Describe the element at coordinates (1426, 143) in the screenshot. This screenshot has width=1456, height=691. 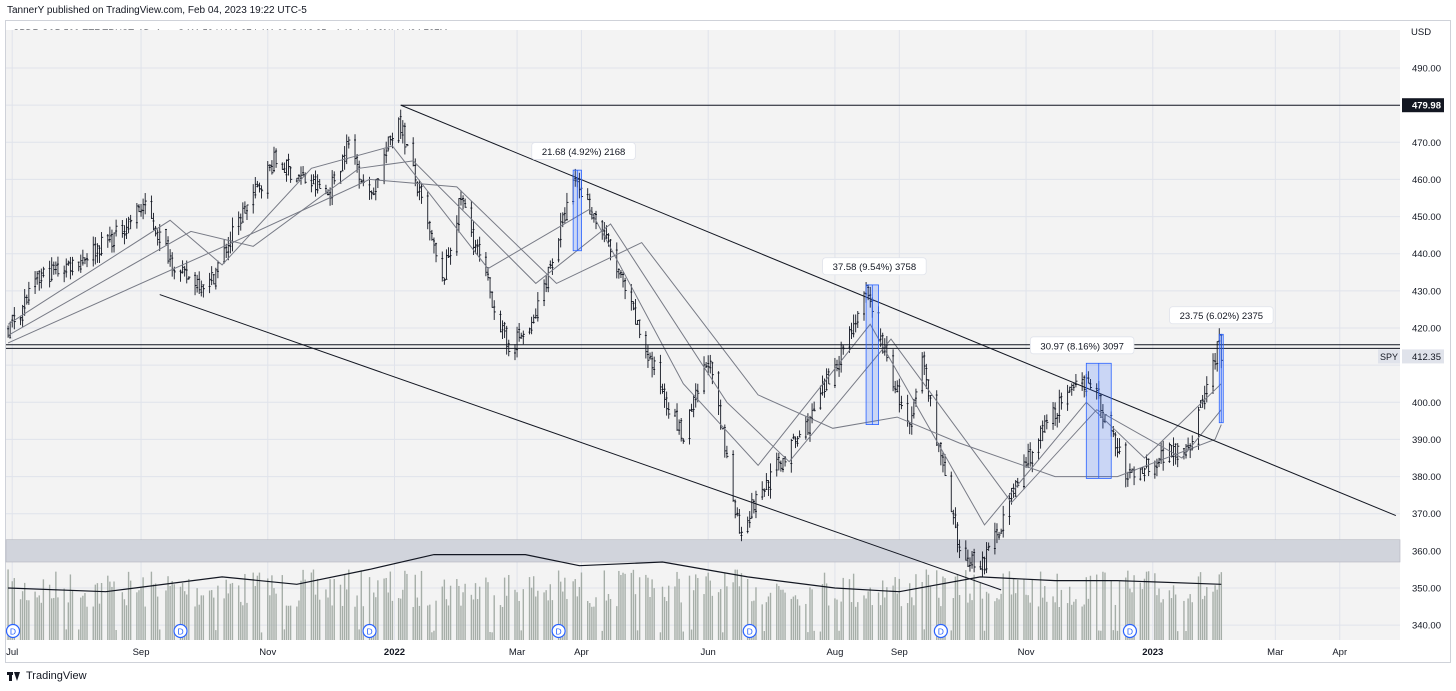
I see `y-tick-label: 470.00` at that location.